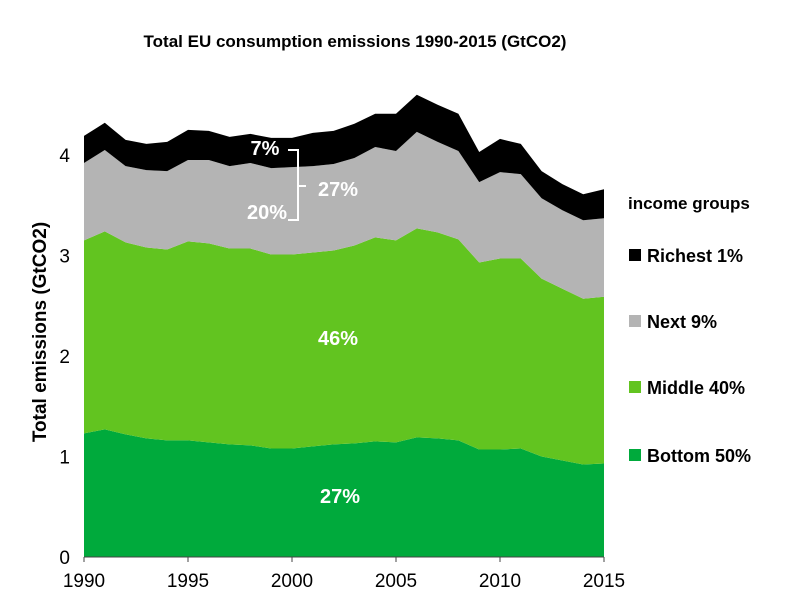 The width and height of the screenshot is (800, 600). Describe the element at coordinates (64, 458) in the screenshot. I see `y-tick-label: 1` at that location.